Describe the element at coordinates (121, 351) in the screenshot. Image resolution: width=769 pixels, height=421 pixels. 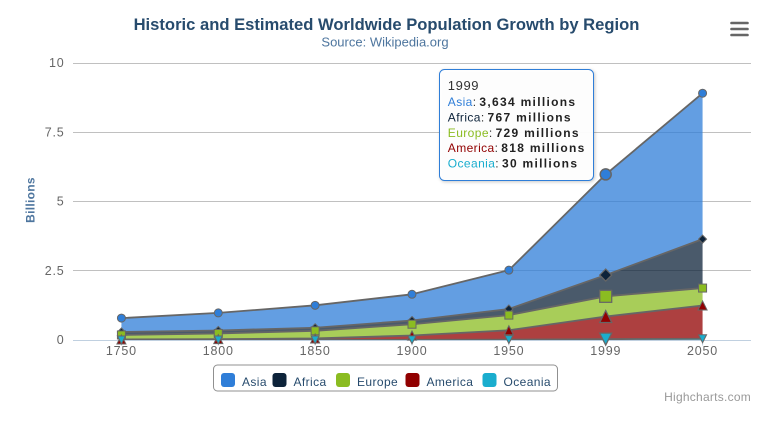
I see `svg-text: 1750` at that location.